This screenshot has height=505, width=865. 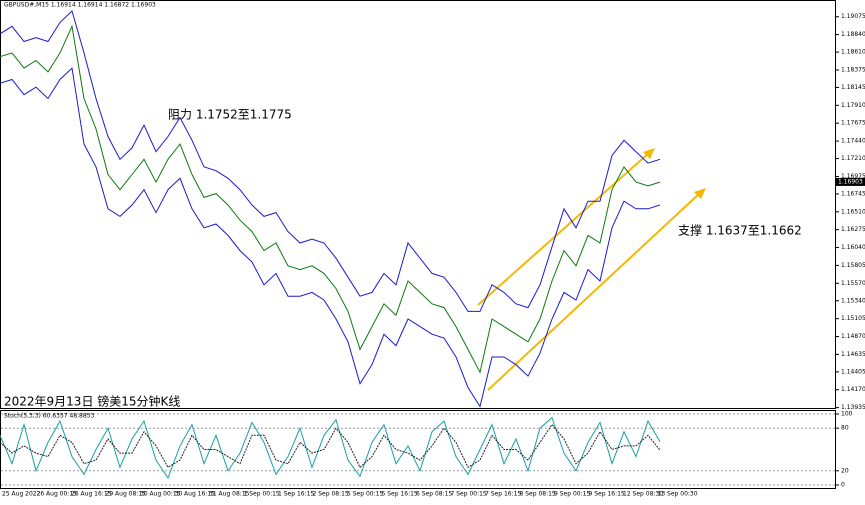 I want to click on x-tick-label: 7 Sep 00:15, so click(x=469, y=494).